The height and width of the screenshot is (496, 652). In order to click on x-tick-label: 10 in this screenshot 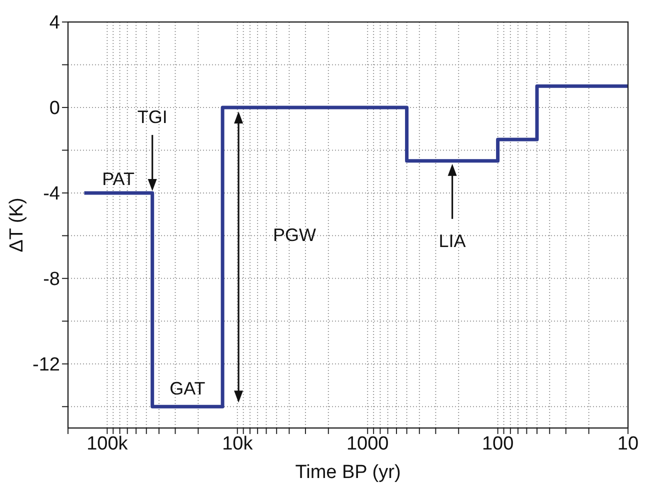, I will do `click(628, 443)`.